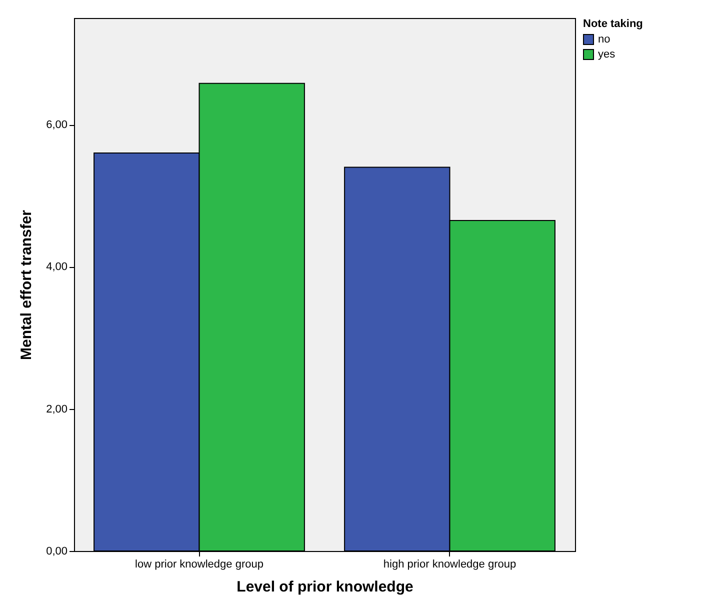 This screenshot has width=701, height=616. I want to click on legend-label: yes, so click(607, 54).